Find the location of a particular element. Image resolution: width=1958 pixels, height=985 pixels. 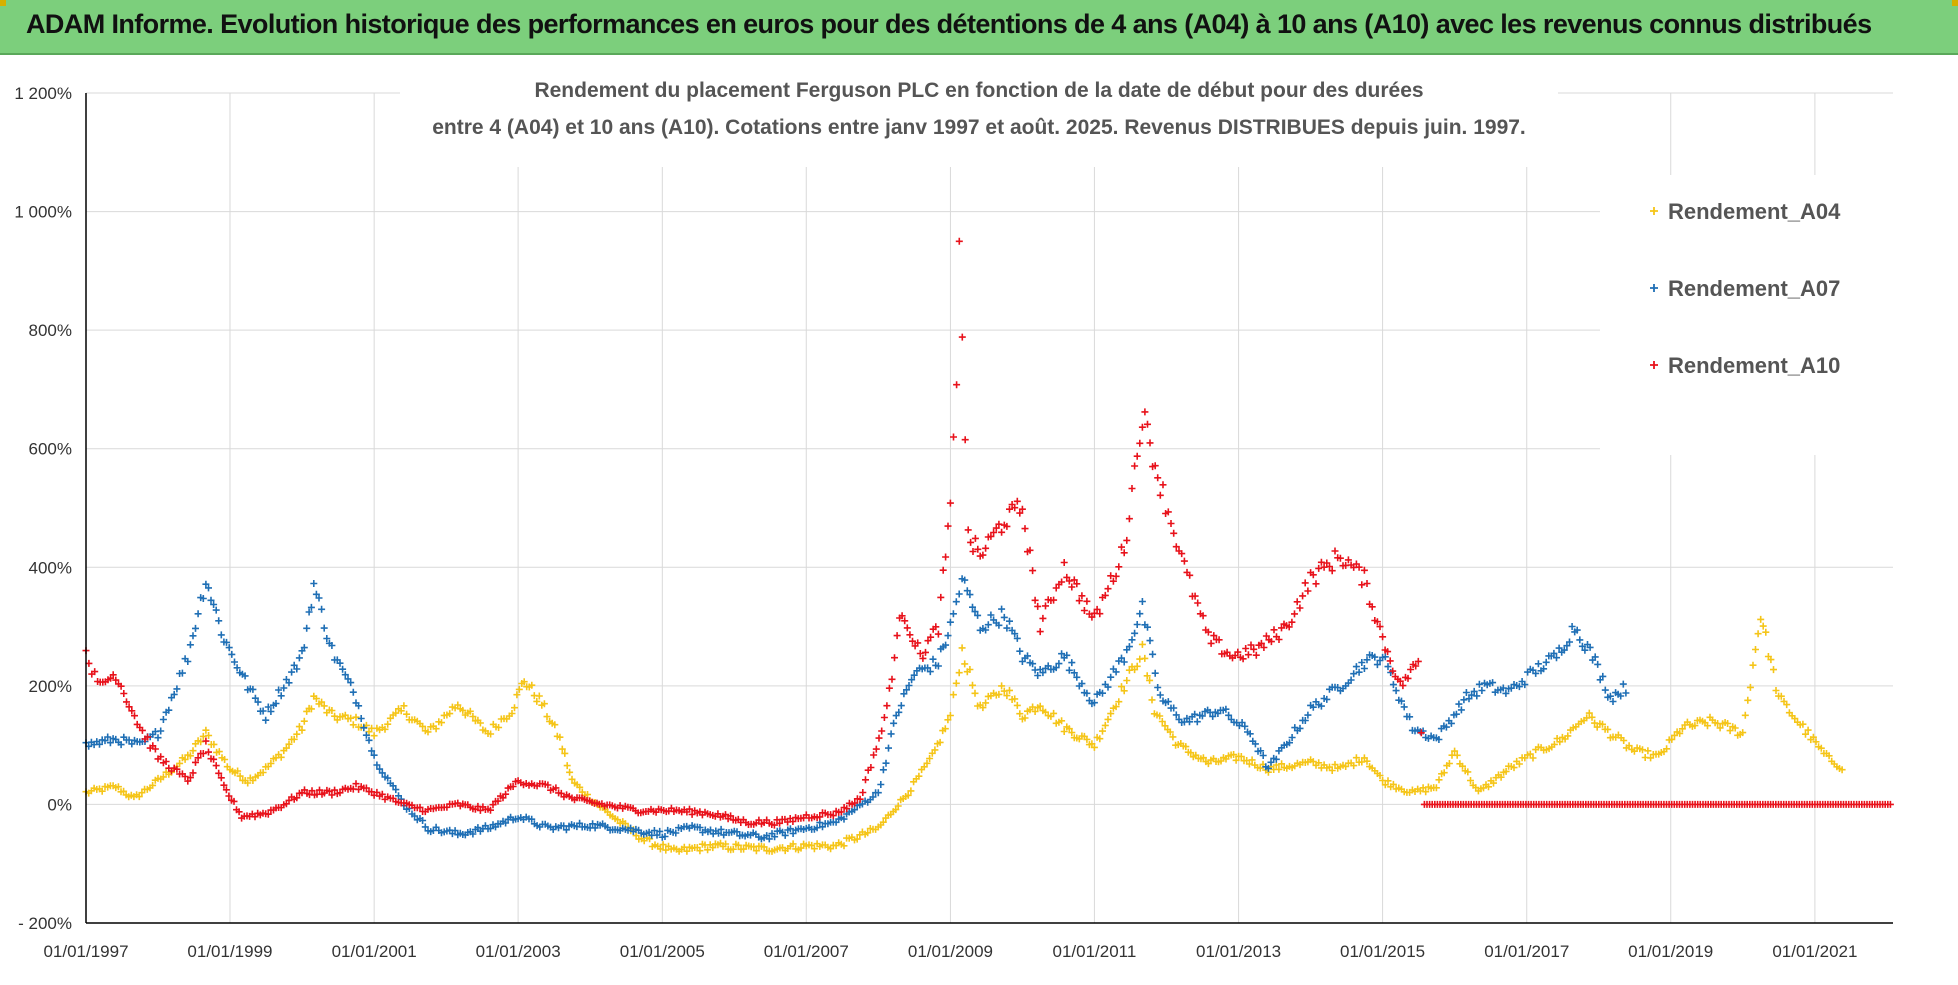

legend-marker-A10 is located at coordinates (1654, 365).